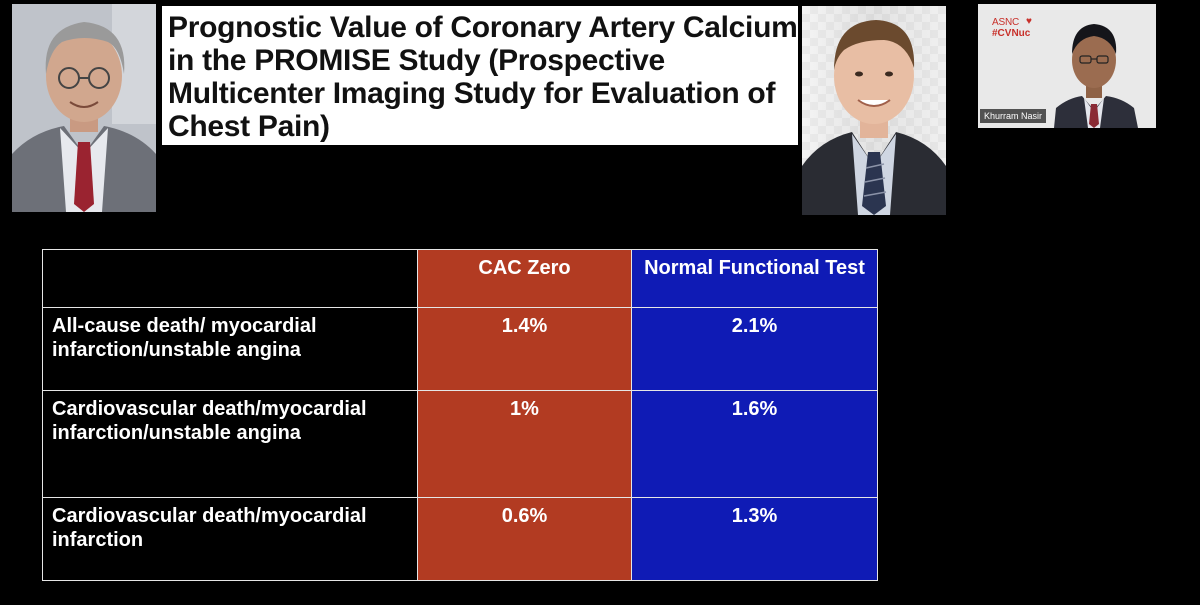  What do you see at coordinates (1005, 22) in the screenshot?
I see `asnc-logo-text: ASNC` at bounding box center [1005, 22].